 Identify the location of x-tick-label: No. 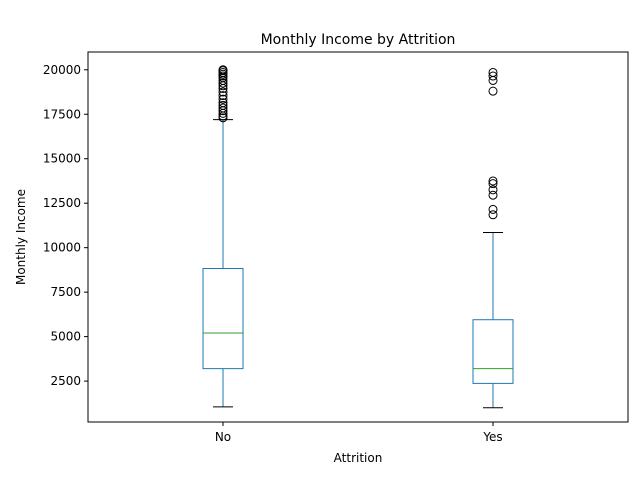
(223, 437).